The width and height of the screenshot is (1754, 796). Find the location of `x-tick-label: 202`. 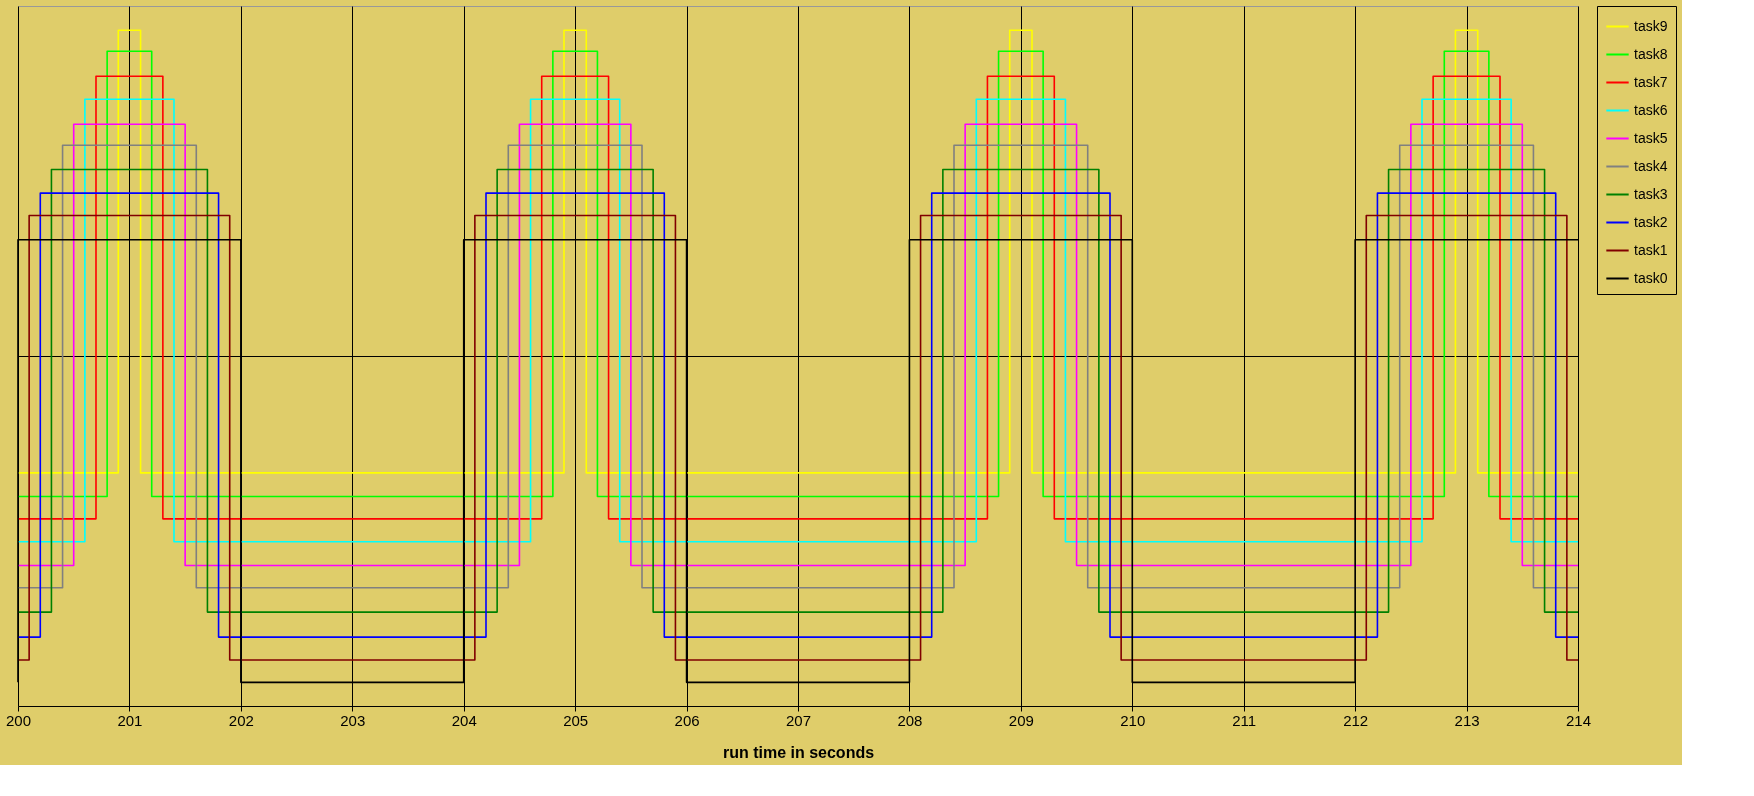

x-tick-label: 202 is located at coordinates (241, 720).